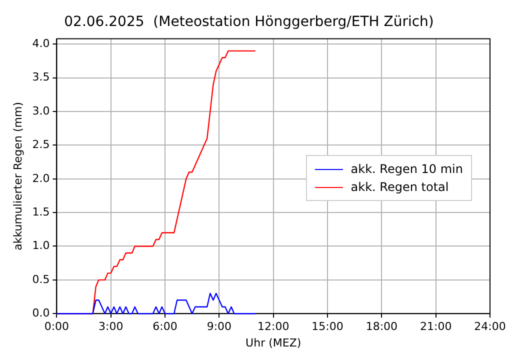 The height and width of the screenshot is (350, 530). I want to click on x-tick-label: 15:00, so click(328, 327).